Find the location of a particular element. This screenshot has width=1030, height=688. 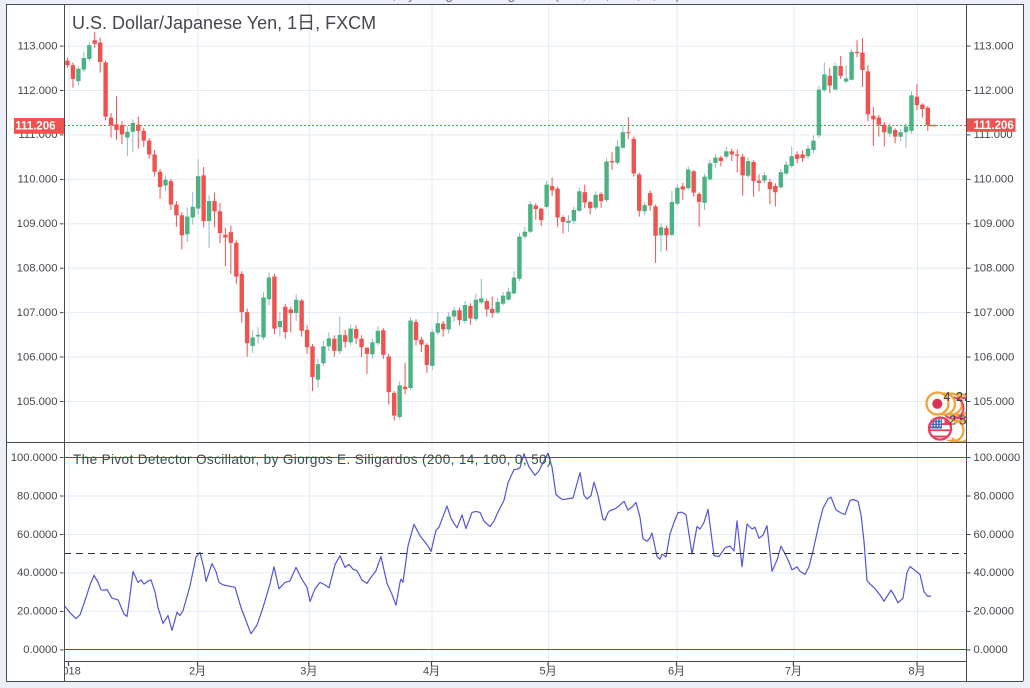

svg-text: 3月 is located at coordinates (308, 672).